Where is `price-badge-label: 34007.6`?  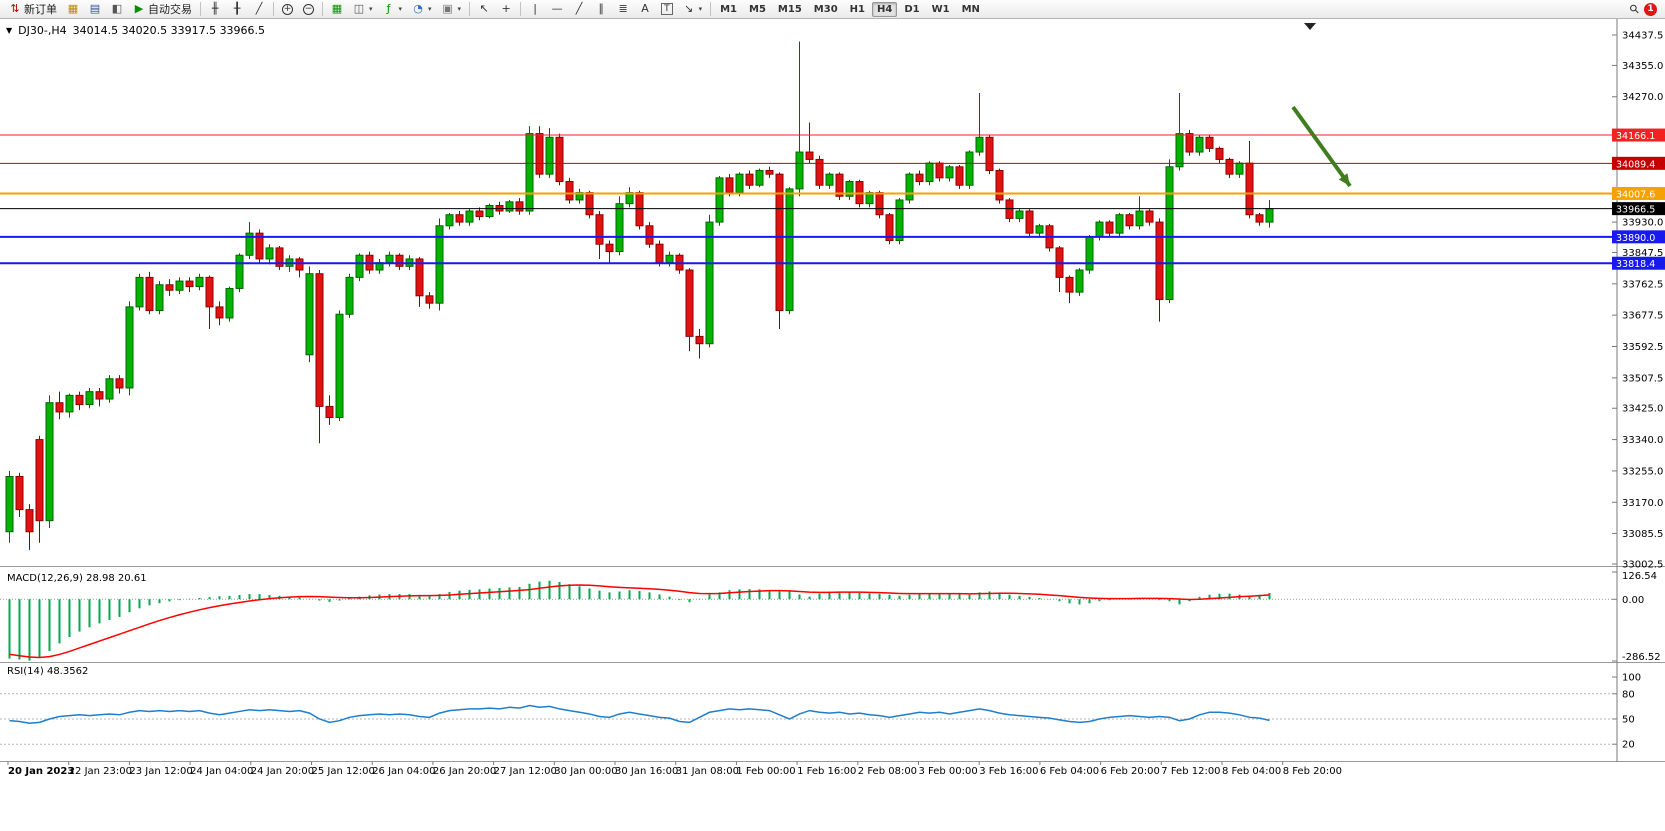
price-badge-label: 34007.6 is located at coordinates (1635, 194).